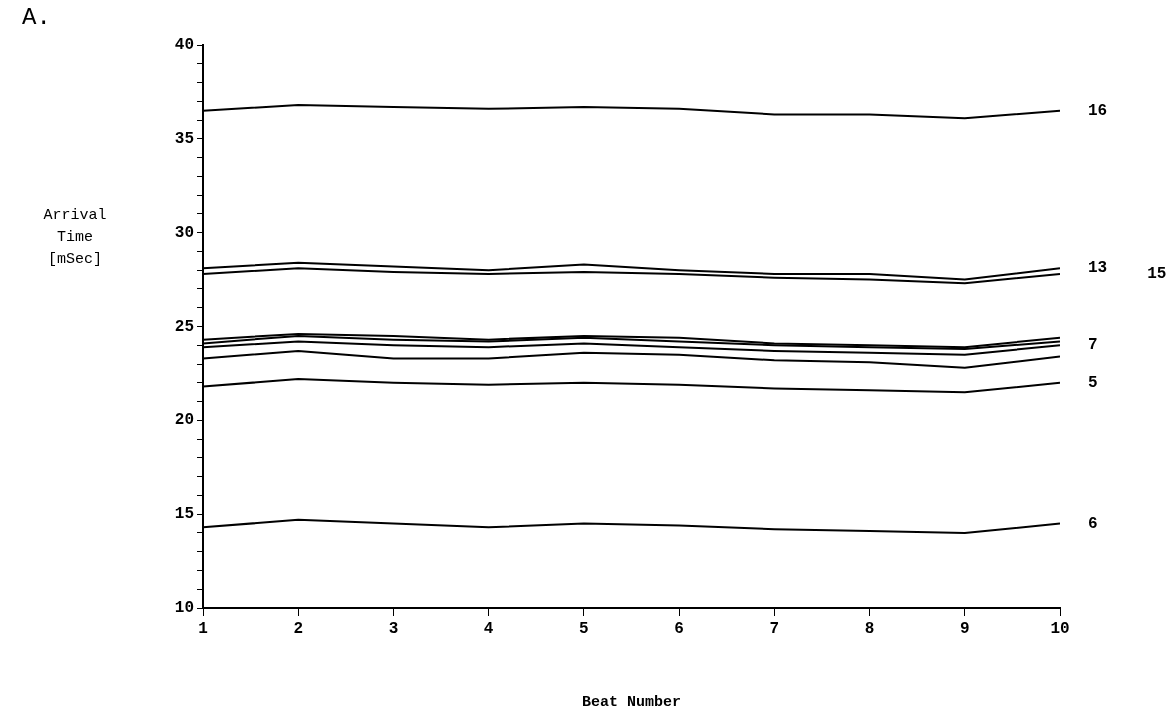 This screenshot has height=725, width=1174. Describe the element at coordinates (1098, 110) in the screenshot. I see `series-label: 16` at that location.